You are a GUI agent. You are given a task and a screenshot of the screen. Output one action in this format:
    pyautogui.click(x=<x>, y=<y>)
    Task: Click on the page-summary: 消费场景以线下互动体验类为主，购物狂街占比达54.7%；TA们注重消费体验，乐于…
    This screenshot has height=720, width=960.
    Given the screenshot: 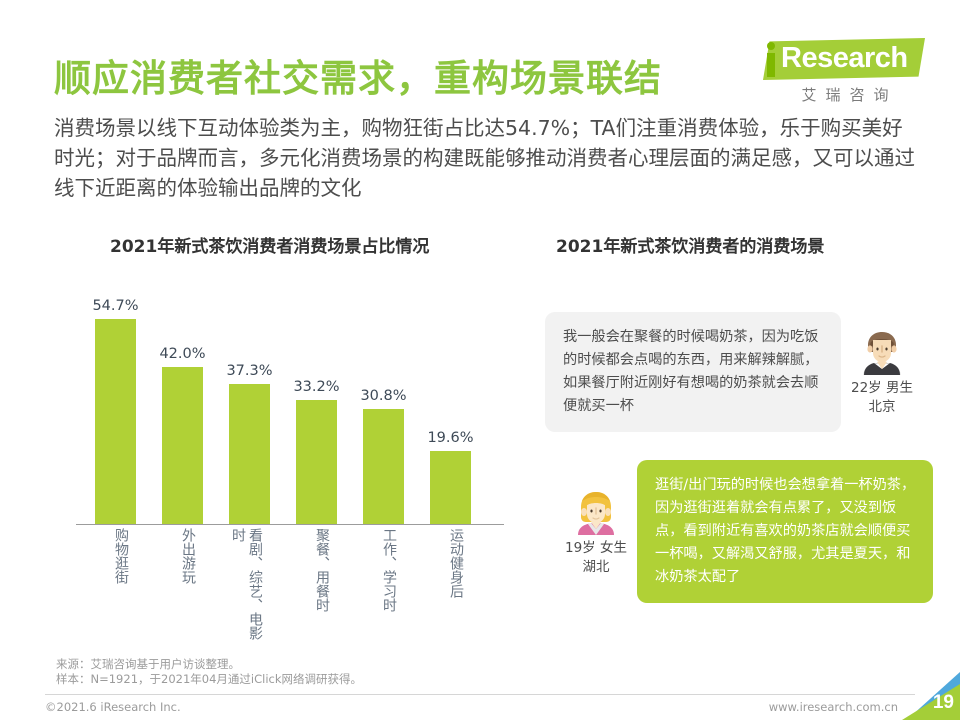 What is the action you would take?
    pyautogui.click(x=484, y=158)
    